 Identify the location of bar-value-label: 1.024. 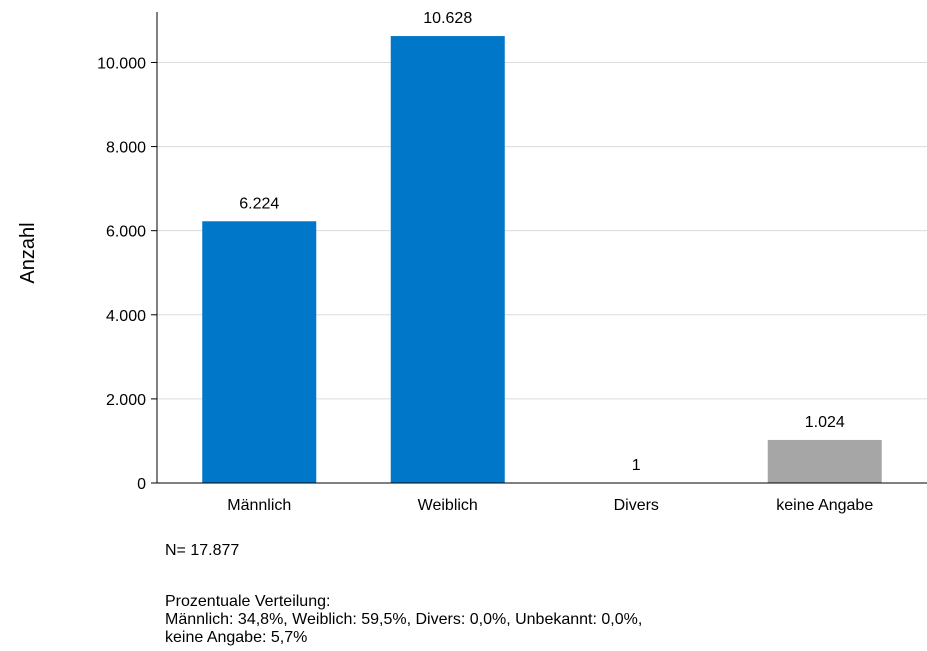
(825, 422).